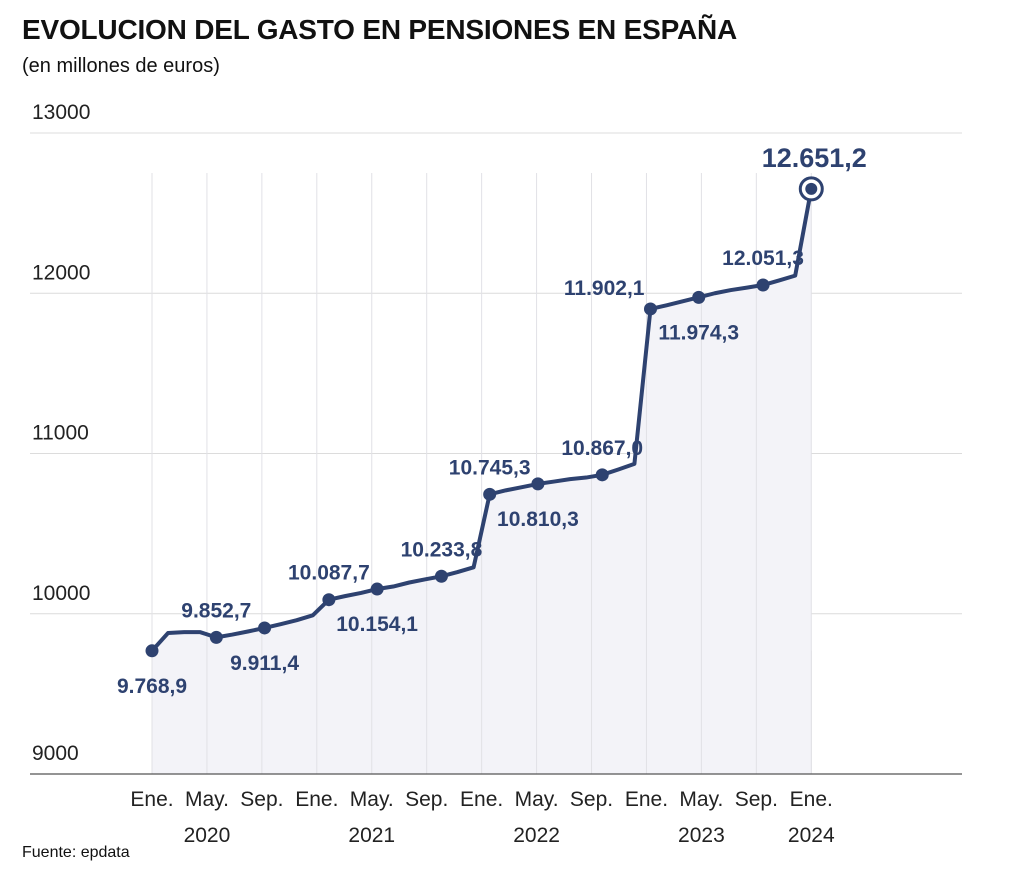 The image size is (1009, 872). Describe the element at coordinates (371, 835) in the screenshot. I see `x-year-label: 2021` at that location.